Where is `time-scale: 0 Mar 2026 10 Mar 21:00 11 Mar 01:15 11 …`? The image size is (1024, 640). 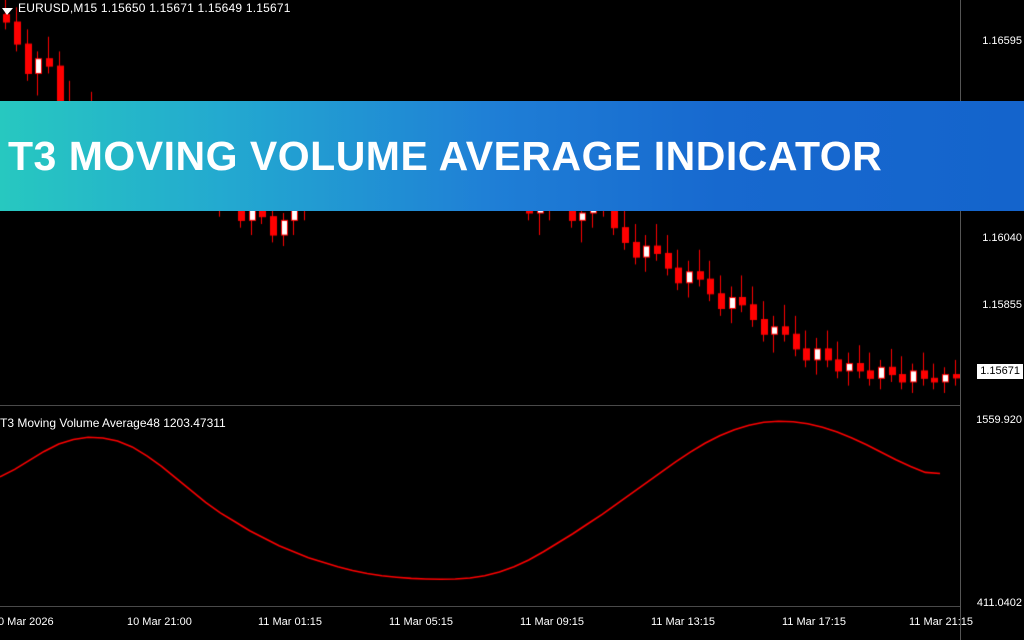 time-scale: 0 Mar 2026 10 Mar 21:00 11 Mar 01:15 11 … is located at coordinates (486, 623).